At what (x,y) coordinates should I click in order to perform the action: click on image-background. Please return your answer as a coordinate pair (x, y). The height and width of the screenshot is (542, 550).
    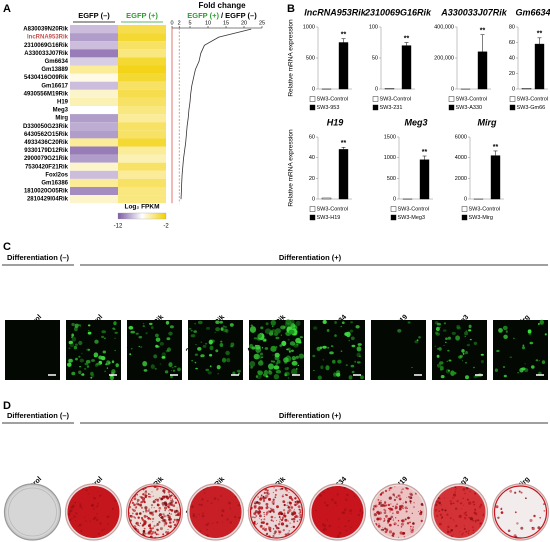
    Looking at the image, I should click on (398, 350).